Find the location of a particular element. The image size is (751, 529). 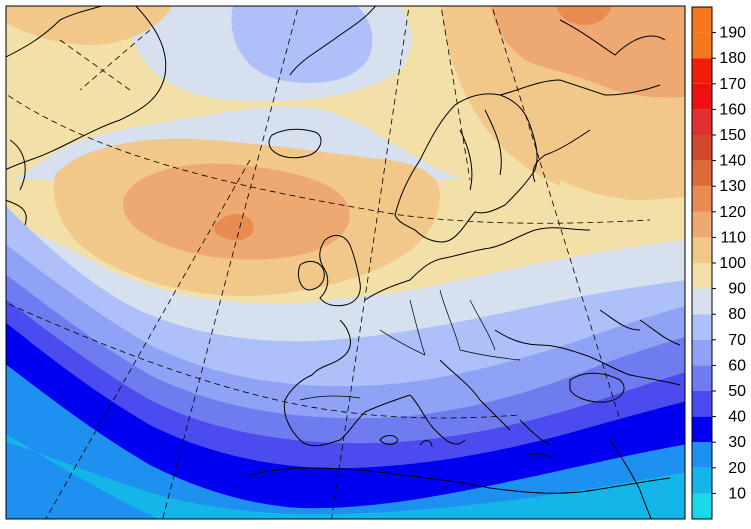

field-120-ridge is located at coordinates (236, 211).